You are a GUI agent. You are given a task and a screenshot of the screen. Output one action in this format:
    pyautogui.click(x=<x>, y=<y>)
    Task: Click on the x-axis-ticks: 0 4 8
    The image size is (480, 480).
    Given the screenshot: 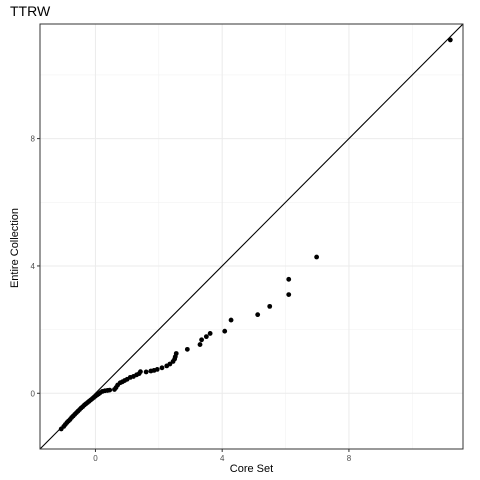 What is the action you would take?
    pyautogui.click(x=222, y=456)
    